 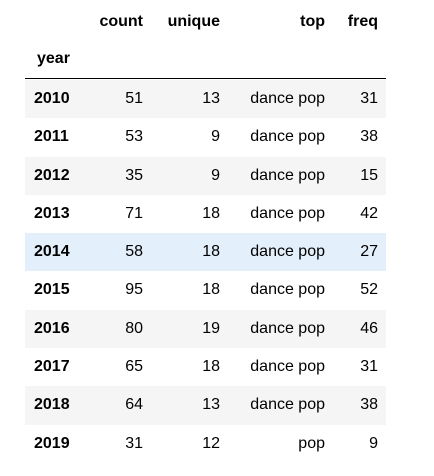 I want to click on row-index-year: 2015, so click(x=52, y=290).